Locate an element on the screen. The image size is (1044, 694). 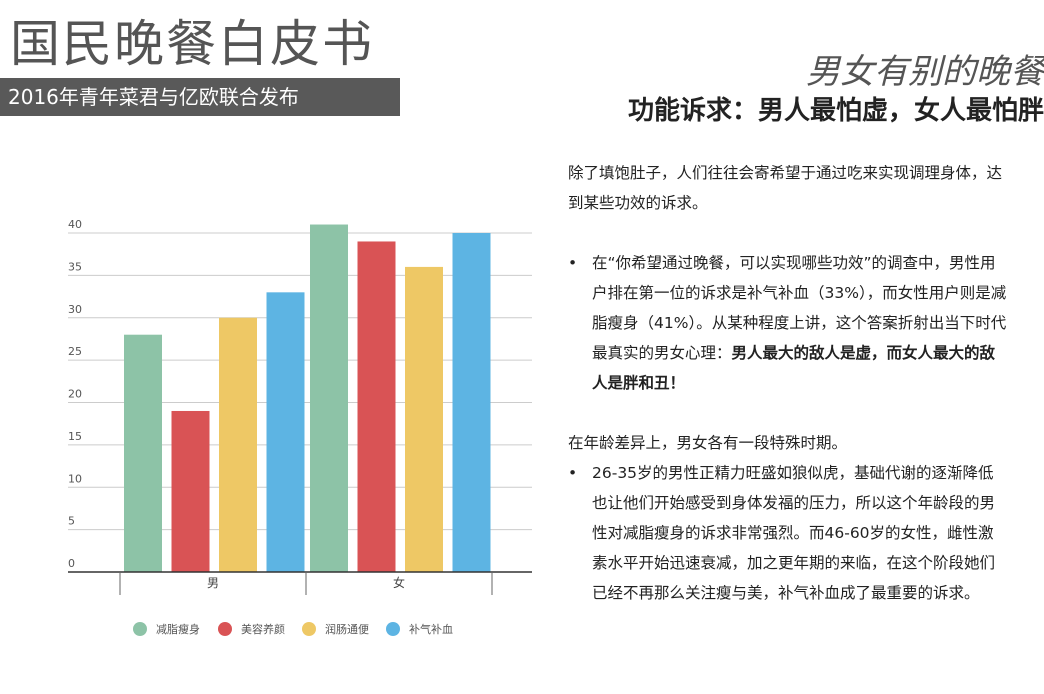
legend-label: 美容养颜 is located at coordinates (263, 629).